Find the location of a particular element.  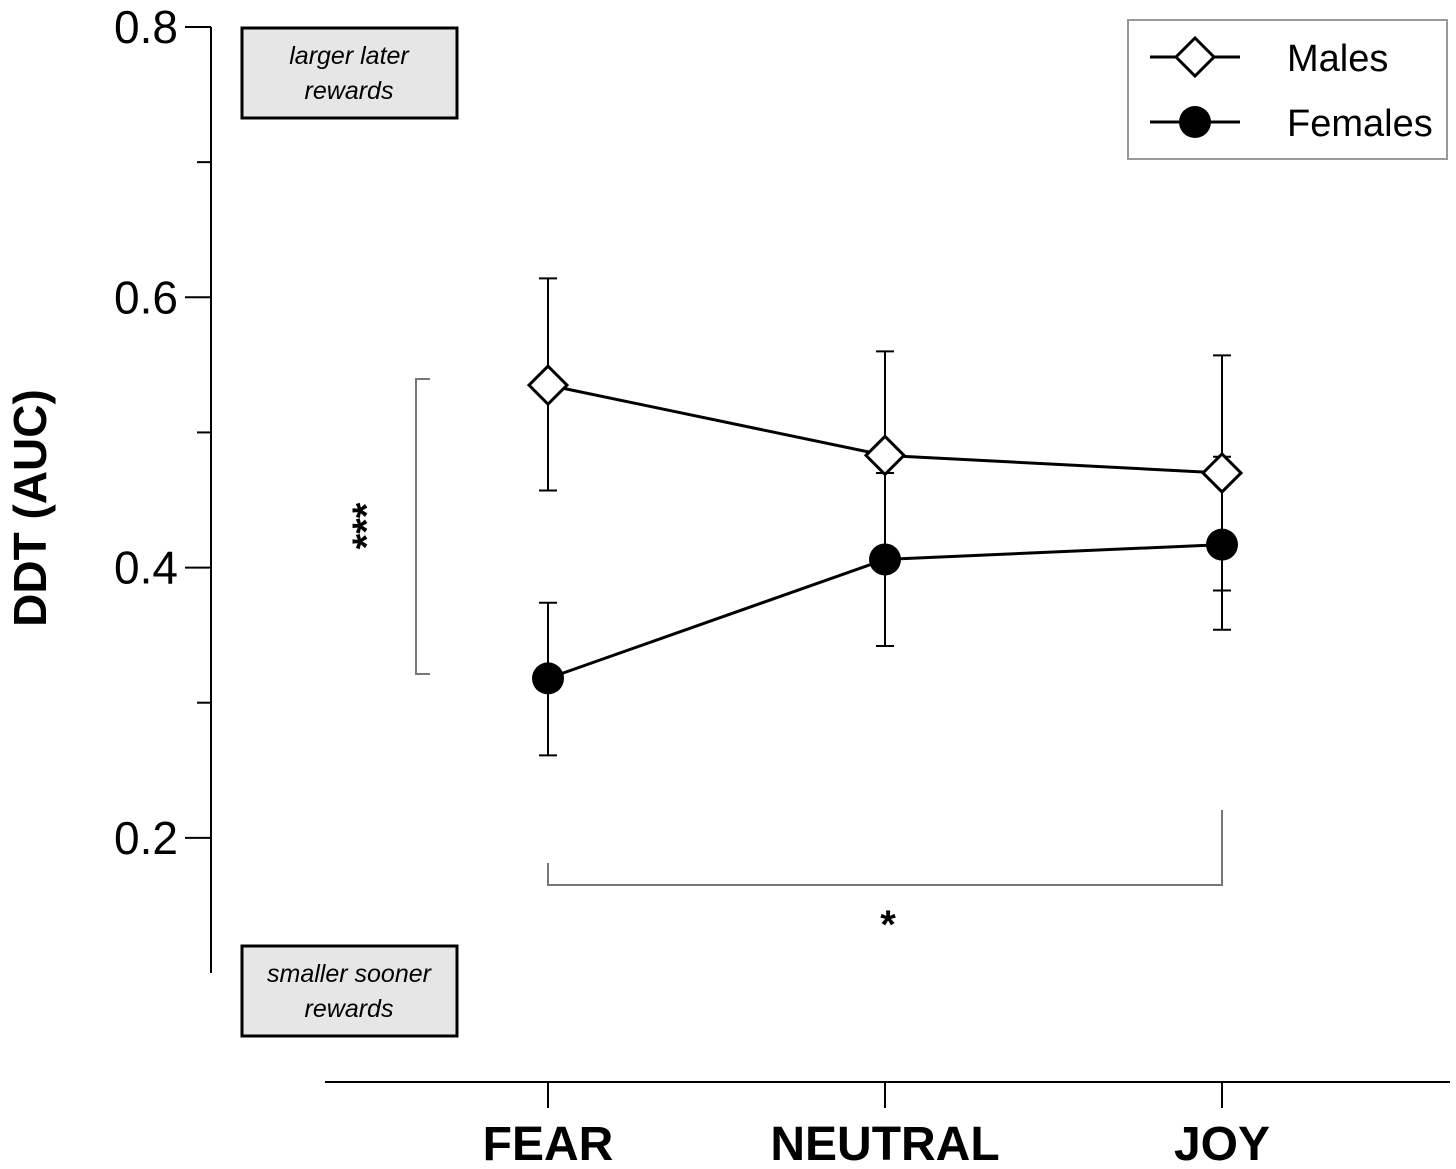

larger-later-line1: larger later is located at coordinates (349, 56).